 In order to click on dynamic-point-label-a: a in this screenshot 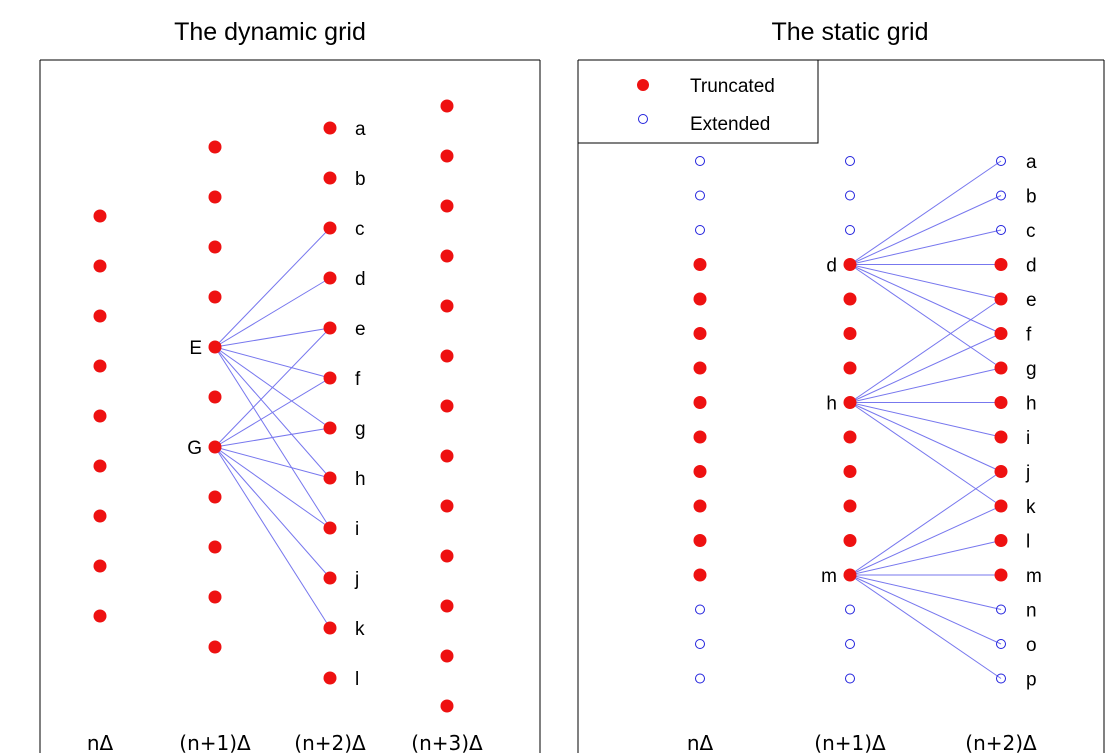, I will do `click(360, 129)`.